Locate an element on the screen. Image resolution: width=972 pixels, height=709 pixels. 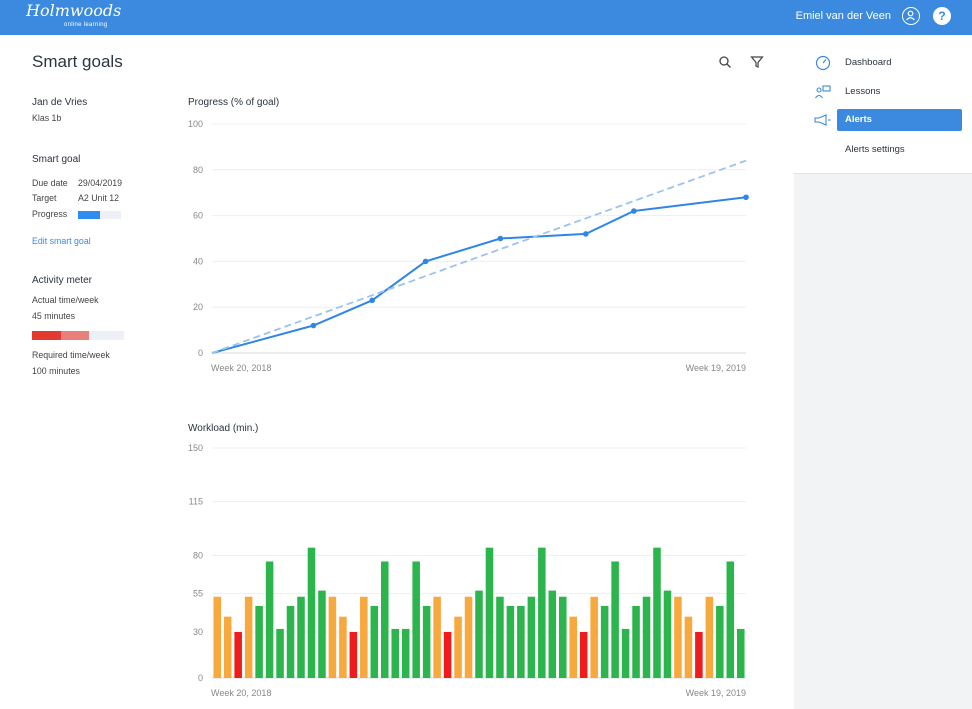
y-tick-label: 150 is located at coordinates (195, 448).